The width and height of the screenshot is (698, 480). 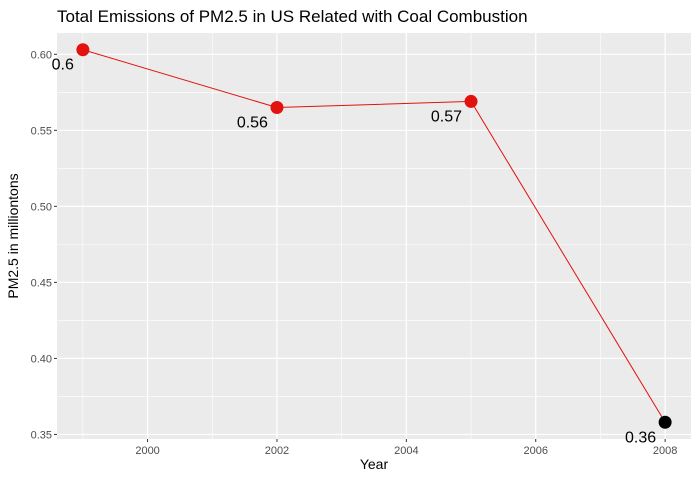 What do you see at coordinates (406, 451) in the screenshot?
I see `x-tick-label: 2004` at bounding box center [406, 451].